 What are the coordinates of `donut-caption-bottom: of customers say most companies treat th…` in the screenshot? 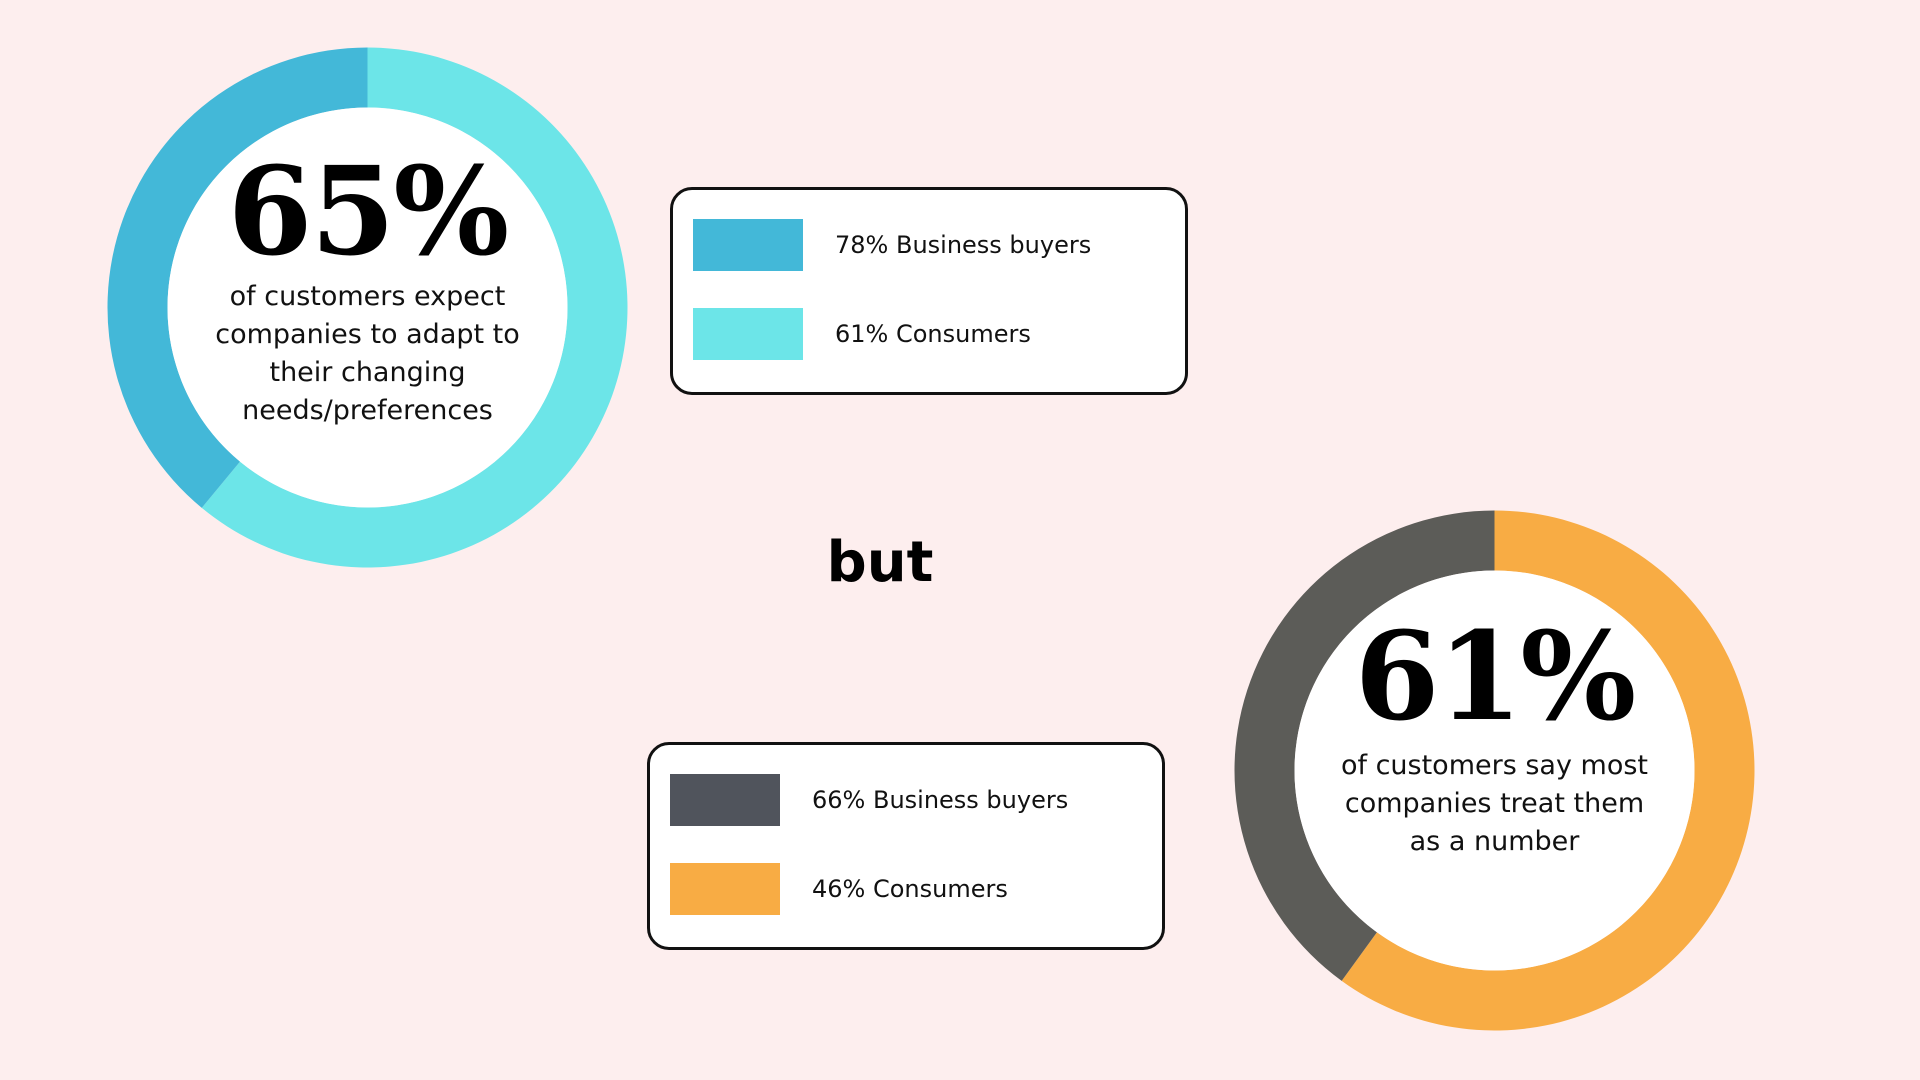 It's located at (1494, 803).